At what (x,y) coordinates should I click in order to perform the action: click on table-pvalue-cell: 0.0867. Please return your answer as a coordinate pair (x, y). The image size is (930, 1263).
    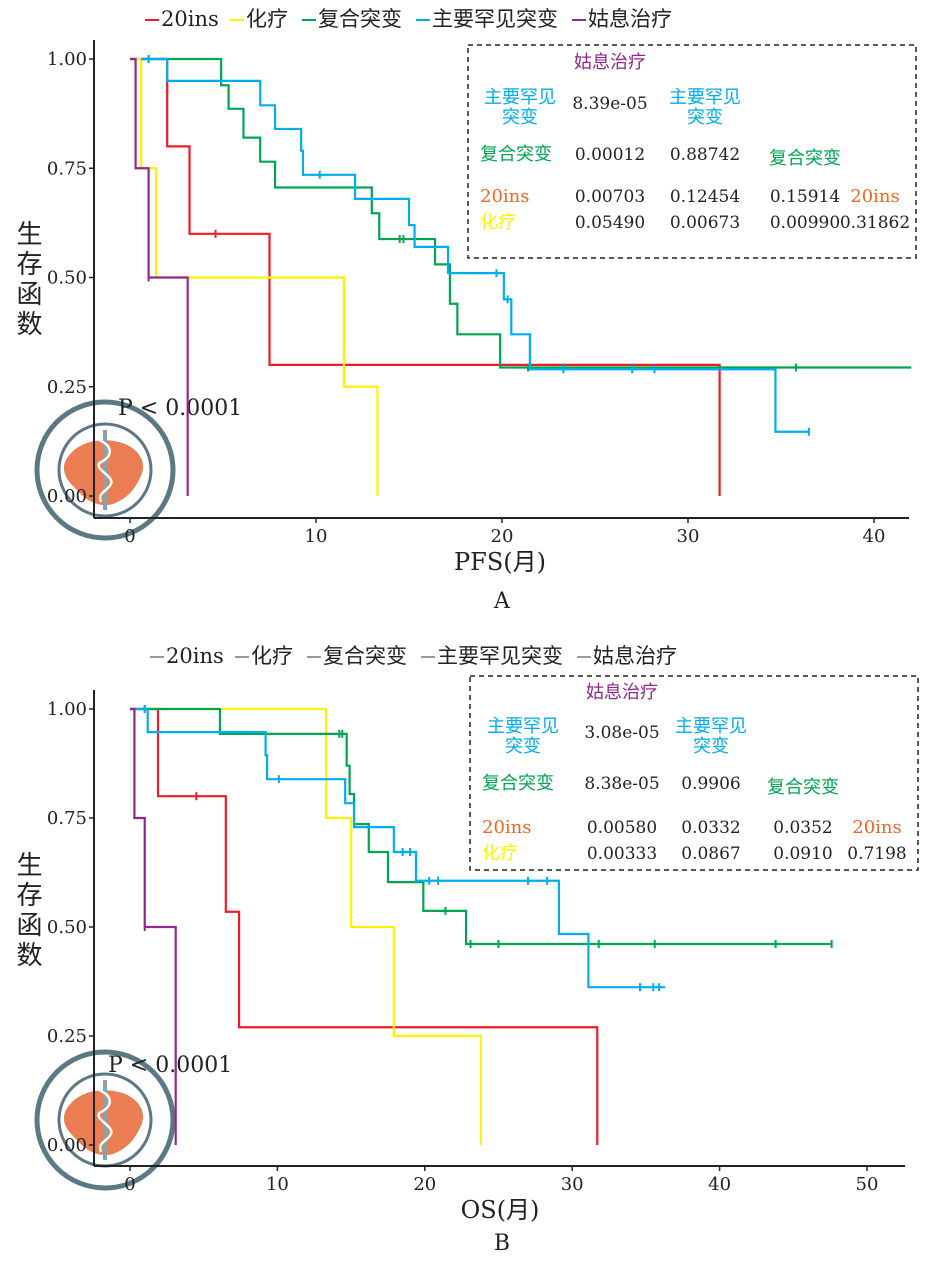
    Looking at the image, I should click on (710, 854).